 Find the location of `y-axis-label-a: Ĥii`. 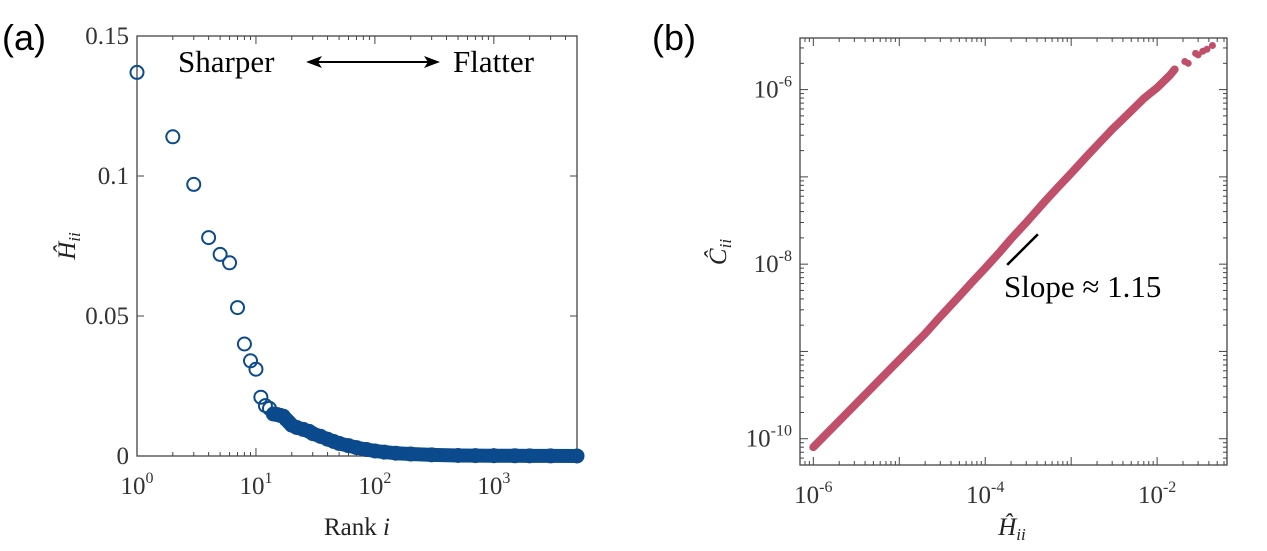

y-axis-label-a: Ĥii is located at coordinates (68, 246).